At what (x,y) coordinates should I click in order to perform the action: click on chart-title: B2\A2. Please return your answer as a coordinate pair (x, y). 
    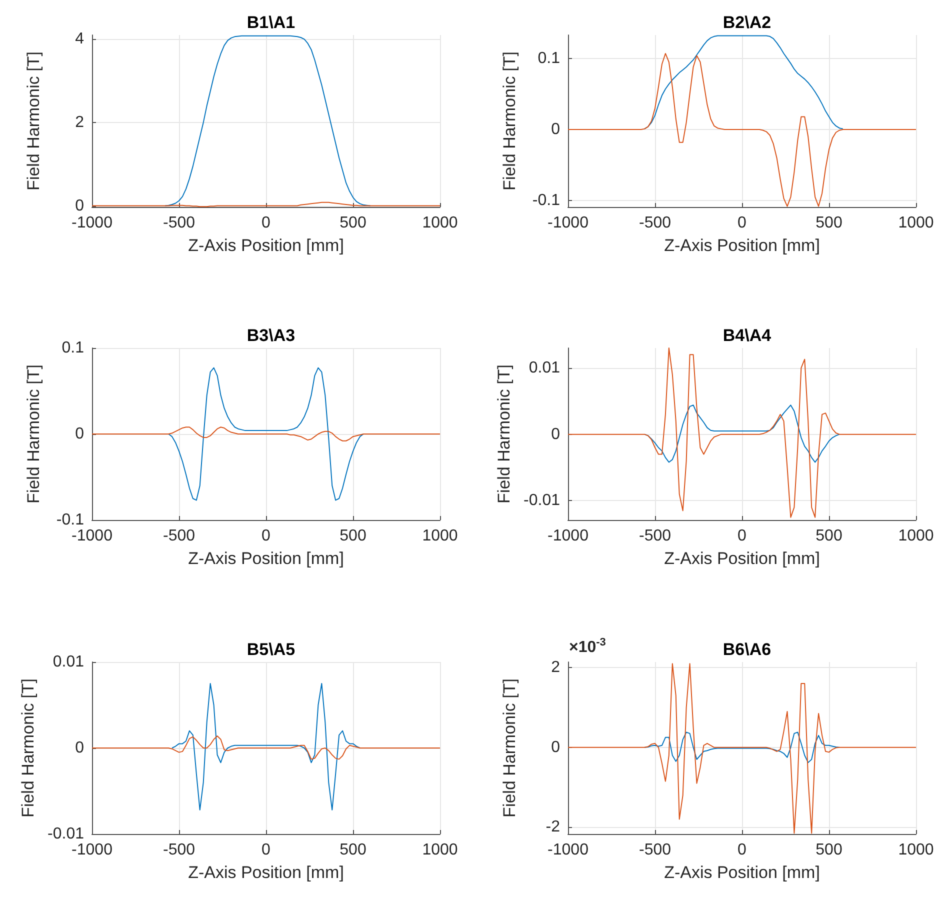
    Looking at the image, I should click on (747, 22).